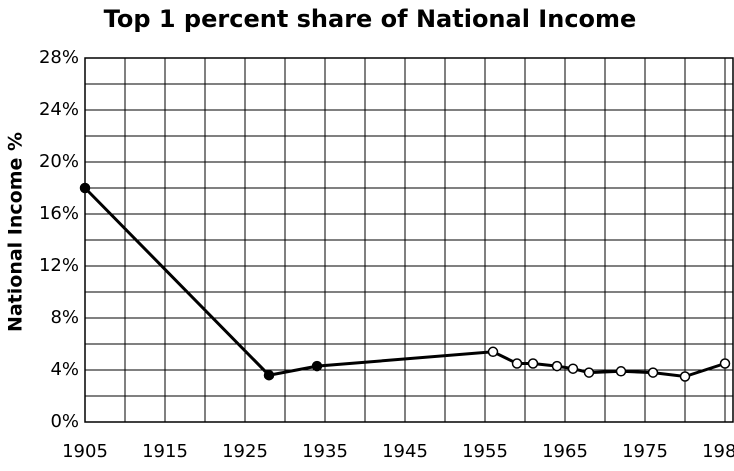 Image resolution: width=734 pixels, height=471 pixels. I want to click on y-tick-label: 28%, so click(59, 57).